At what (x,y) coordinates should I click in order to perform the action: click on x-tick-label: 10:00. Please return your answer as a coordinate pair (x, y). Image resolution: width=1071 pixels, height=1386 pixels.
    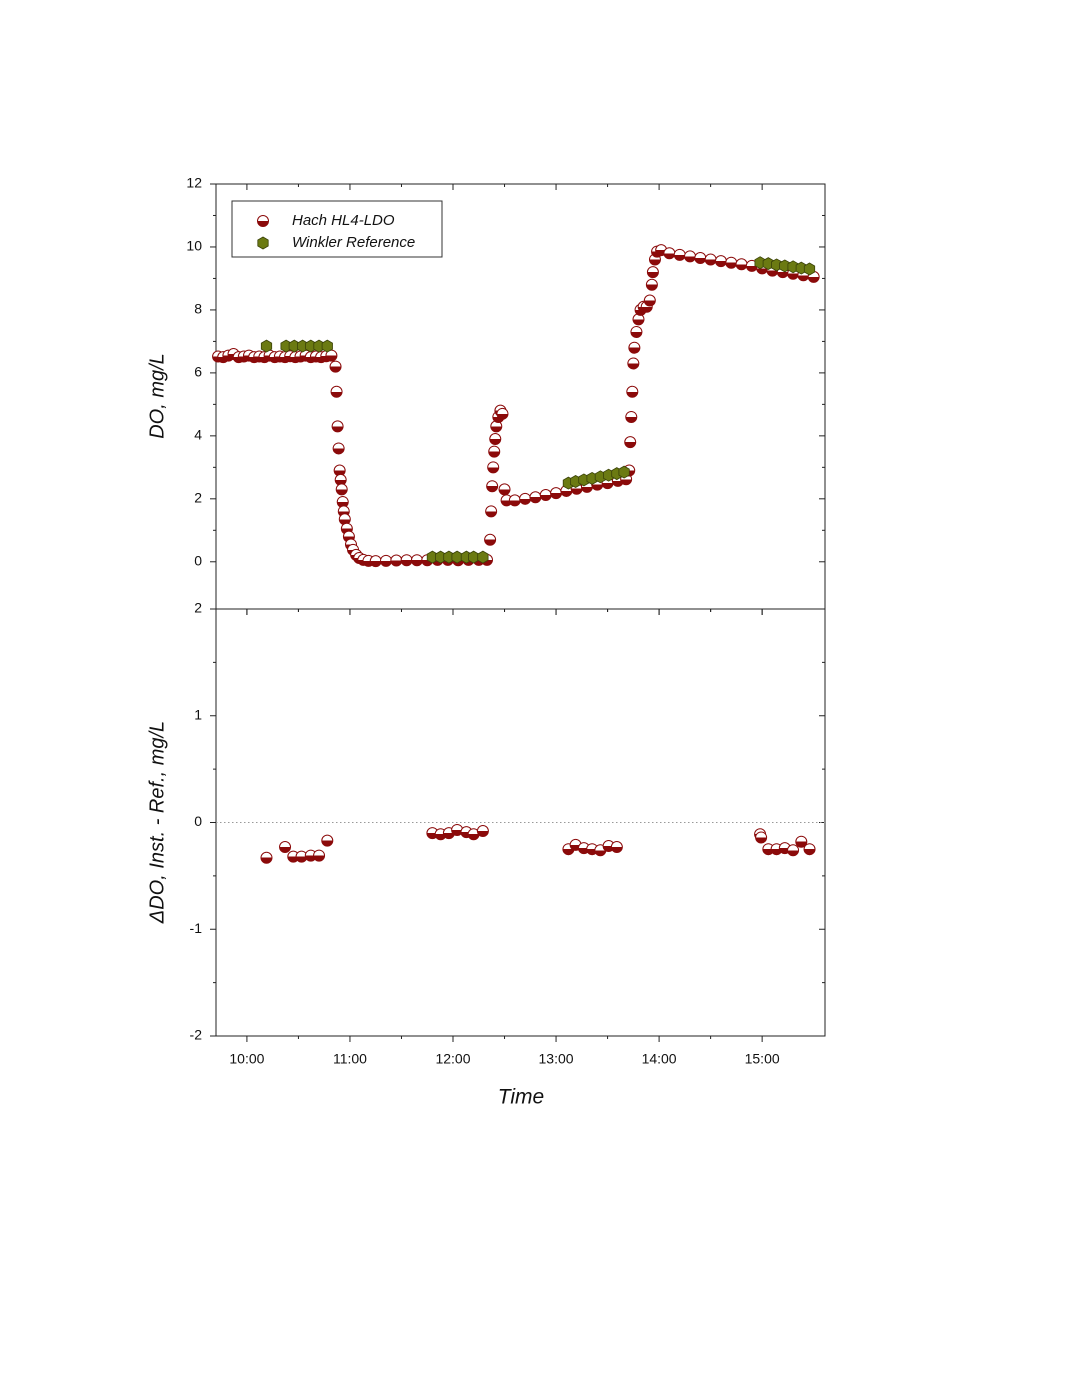
    Looking at the image, I should click on (246, 1059).